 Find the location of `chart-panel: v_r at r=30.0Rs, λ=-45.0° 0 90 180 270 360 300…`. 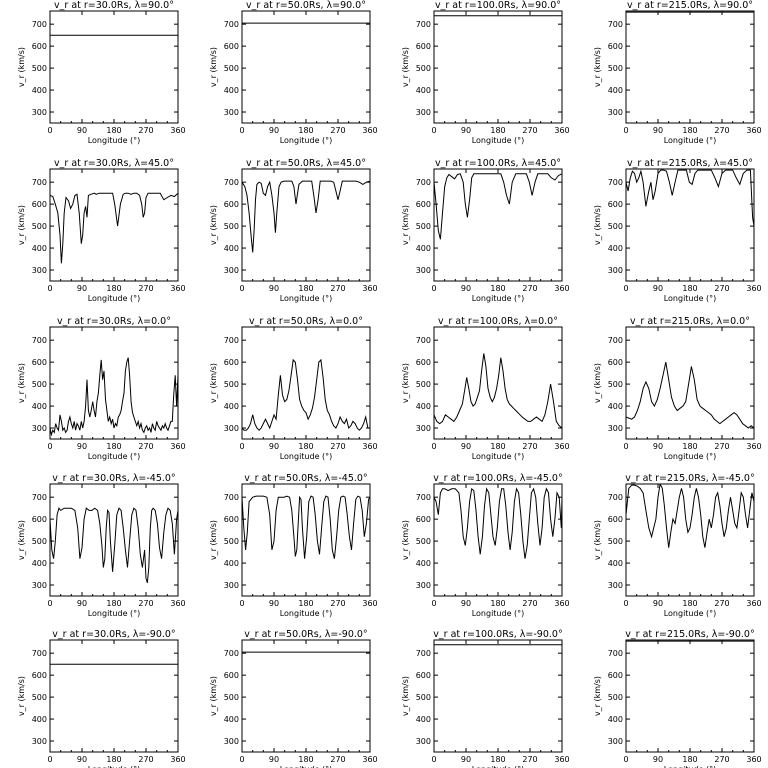

chart-panel: v_r at r=30.0Rs, λ=-45.0° 0 90 180 270 360 300… is located at coordinates (101, 545).